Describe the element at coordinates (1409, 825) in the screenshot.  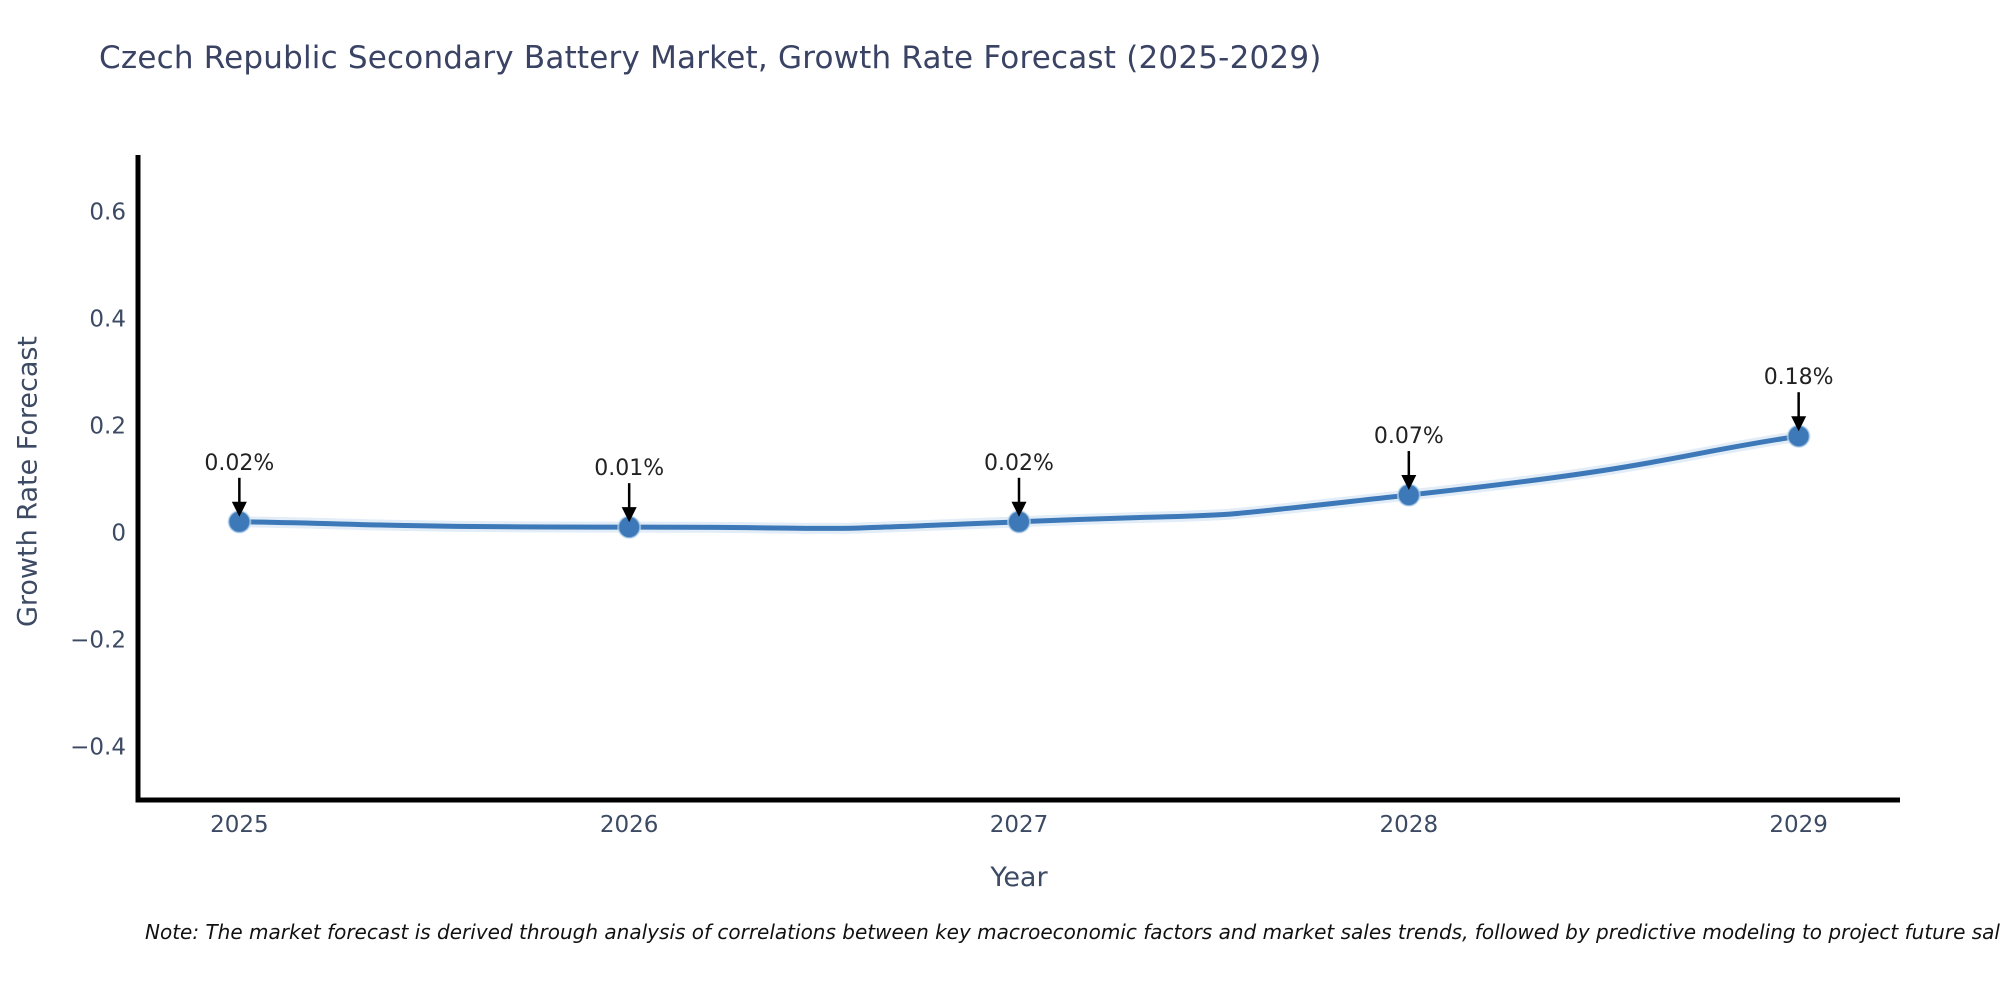
I see `x-tick-label: 2028` at that location.